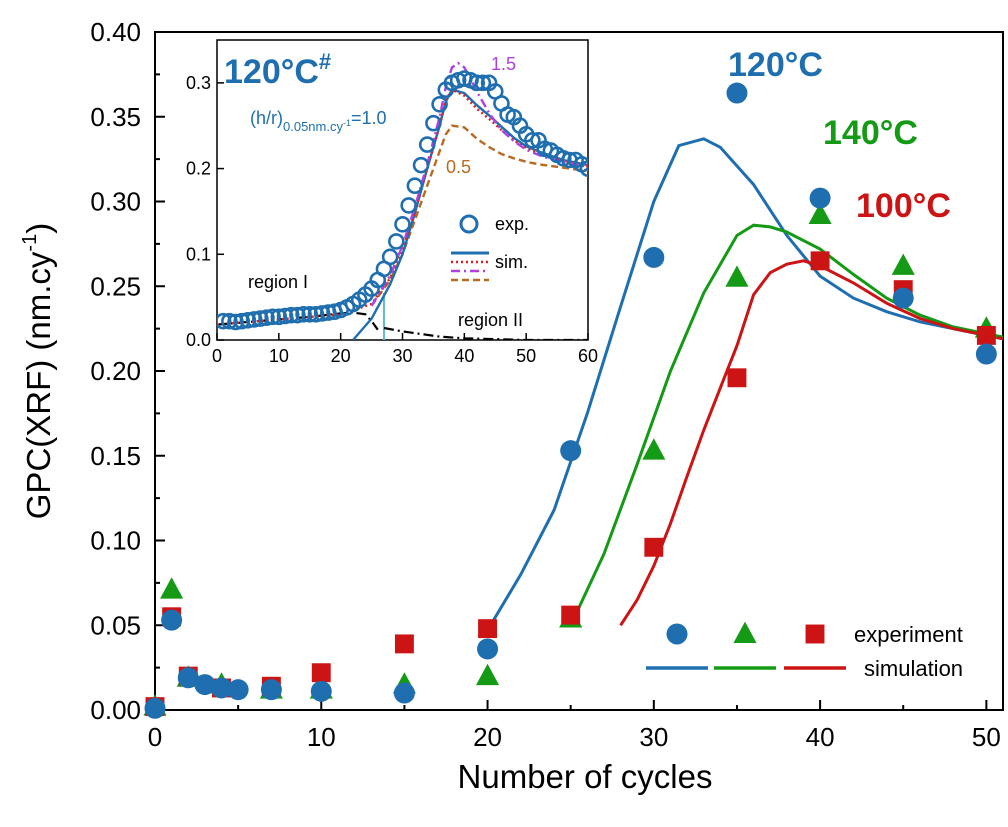 This screenshot has height=827, width=1008. What do you see at coordinates (271, 72) in the screenshot?
I see `inset-title-main: 120°C` at bounding box center [271, 72].